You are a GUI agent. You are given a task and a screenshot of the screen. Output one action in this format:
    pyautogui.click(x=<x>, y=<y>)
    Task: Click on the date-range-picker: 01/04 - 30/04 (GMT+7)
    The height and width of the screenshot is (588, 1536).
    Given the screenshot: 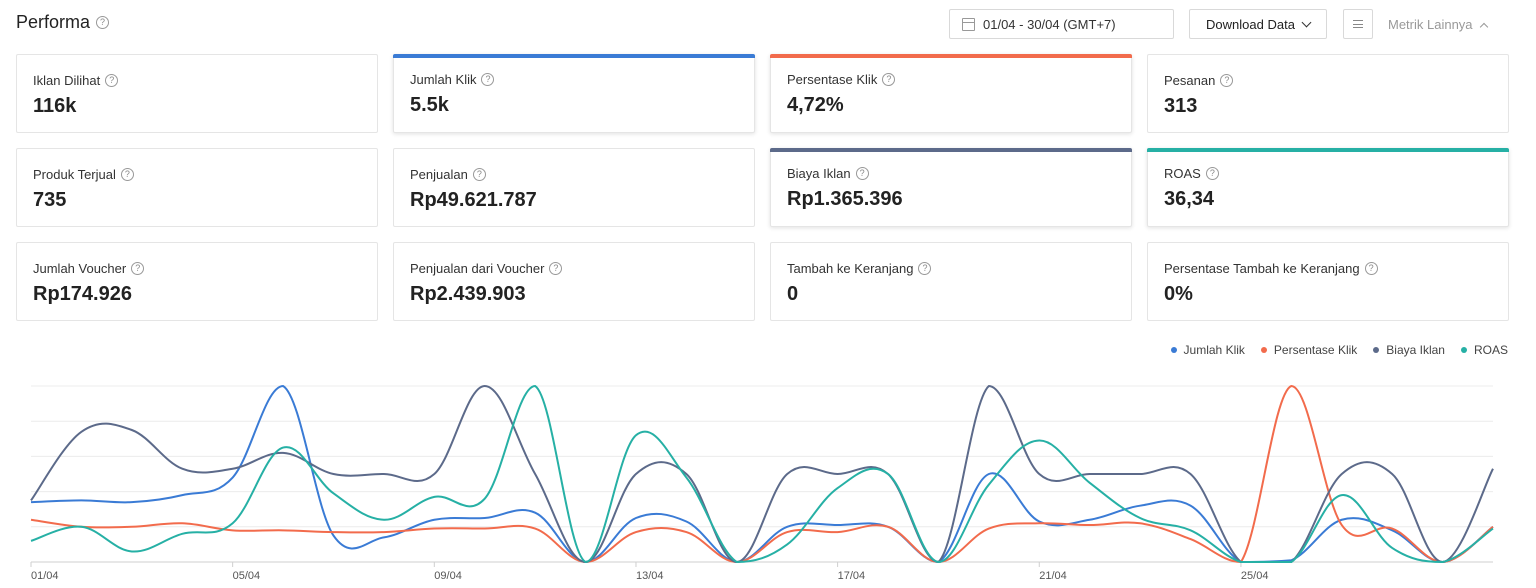 What is the action you would take?
    pyautogui.click(x=1061, y=24)
    